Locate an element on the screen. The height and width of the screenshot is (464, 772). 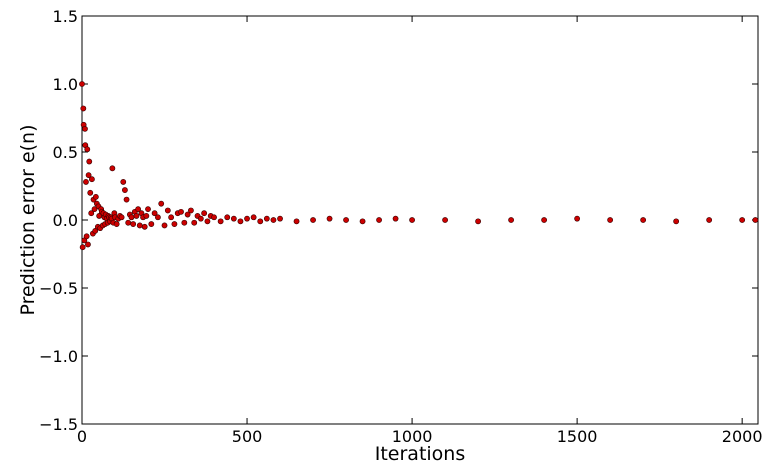
y-tick-label: −1.5 is located at coordinates (58, 424).